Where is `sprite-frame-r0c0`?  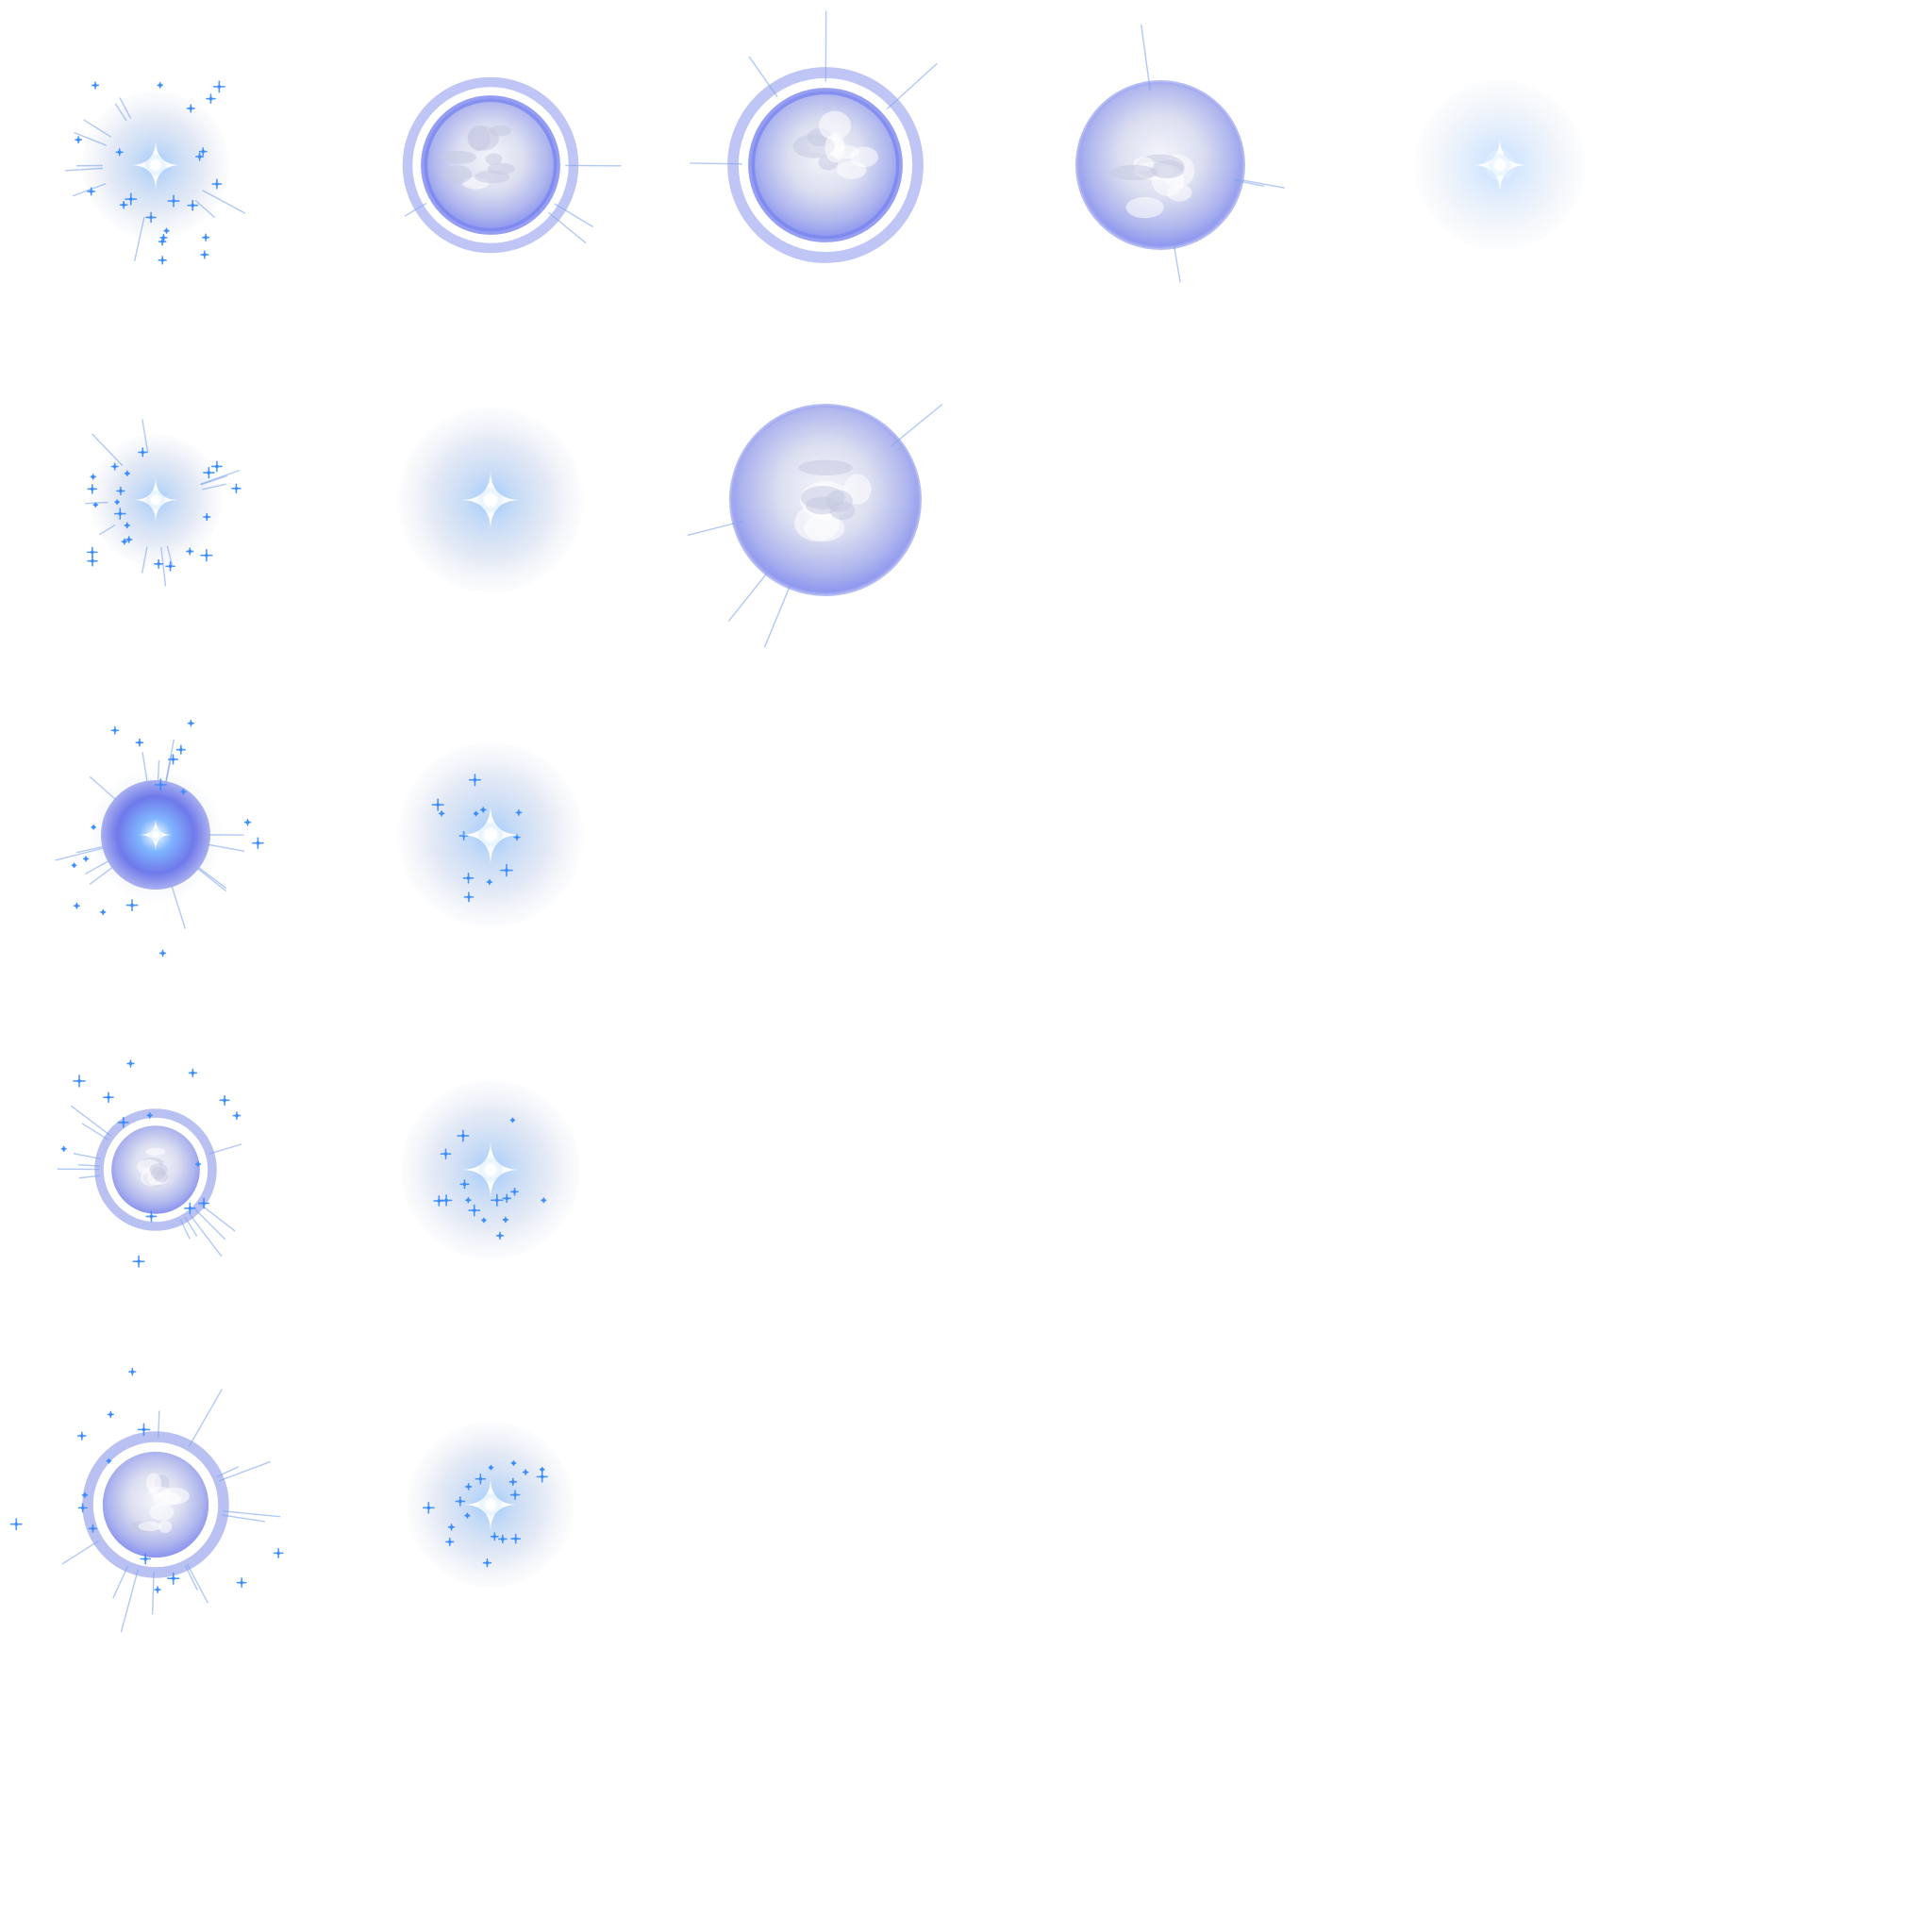 sprite-frame-r0c0 is located at coordinates (156, 172).